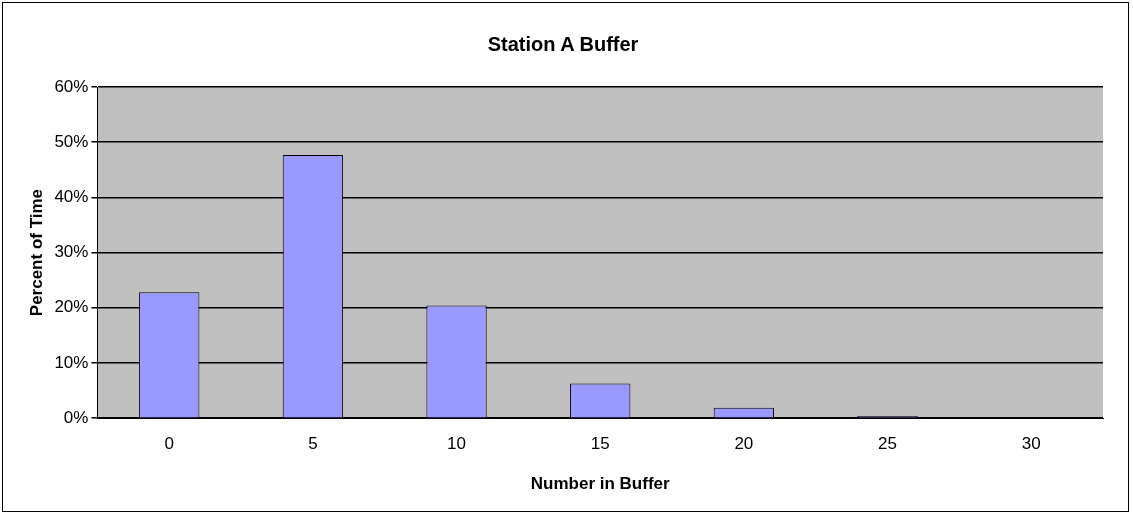  Describe the element at coordinates (744, 444) in the screenshot. I see `x-tick-label: 20` at that location.